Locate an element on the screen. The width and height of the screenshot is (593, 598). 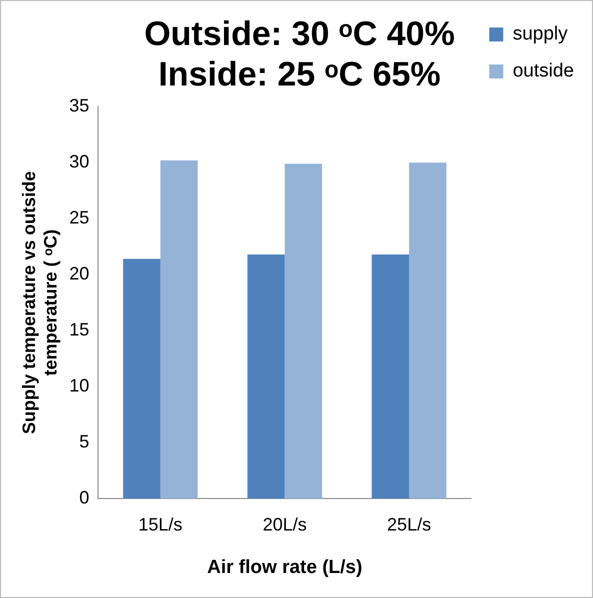
y-tick-label: 35 is located at coordinates (79, 106).